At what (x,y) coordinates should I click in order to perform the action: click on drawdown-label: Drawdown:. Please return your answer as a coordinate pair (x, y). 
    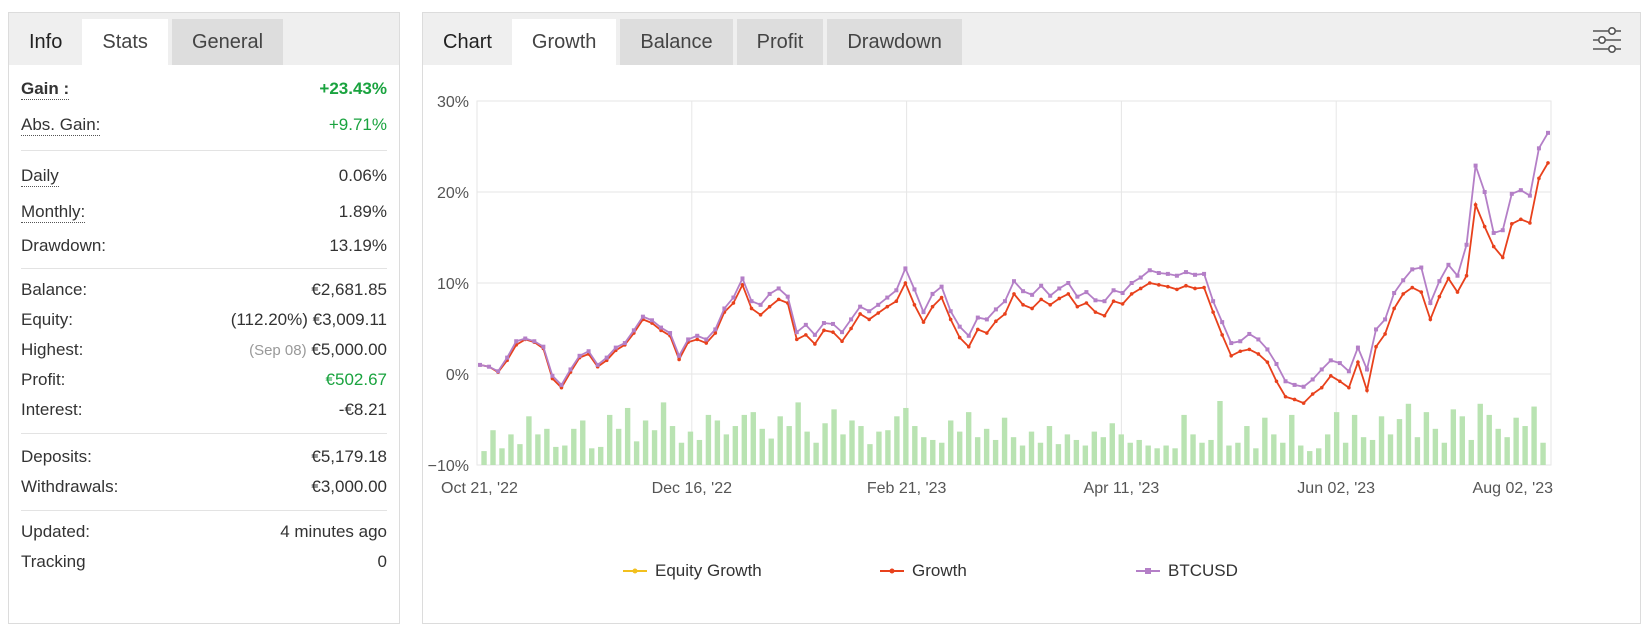
    Looking at the image, I should click on (64, 245).